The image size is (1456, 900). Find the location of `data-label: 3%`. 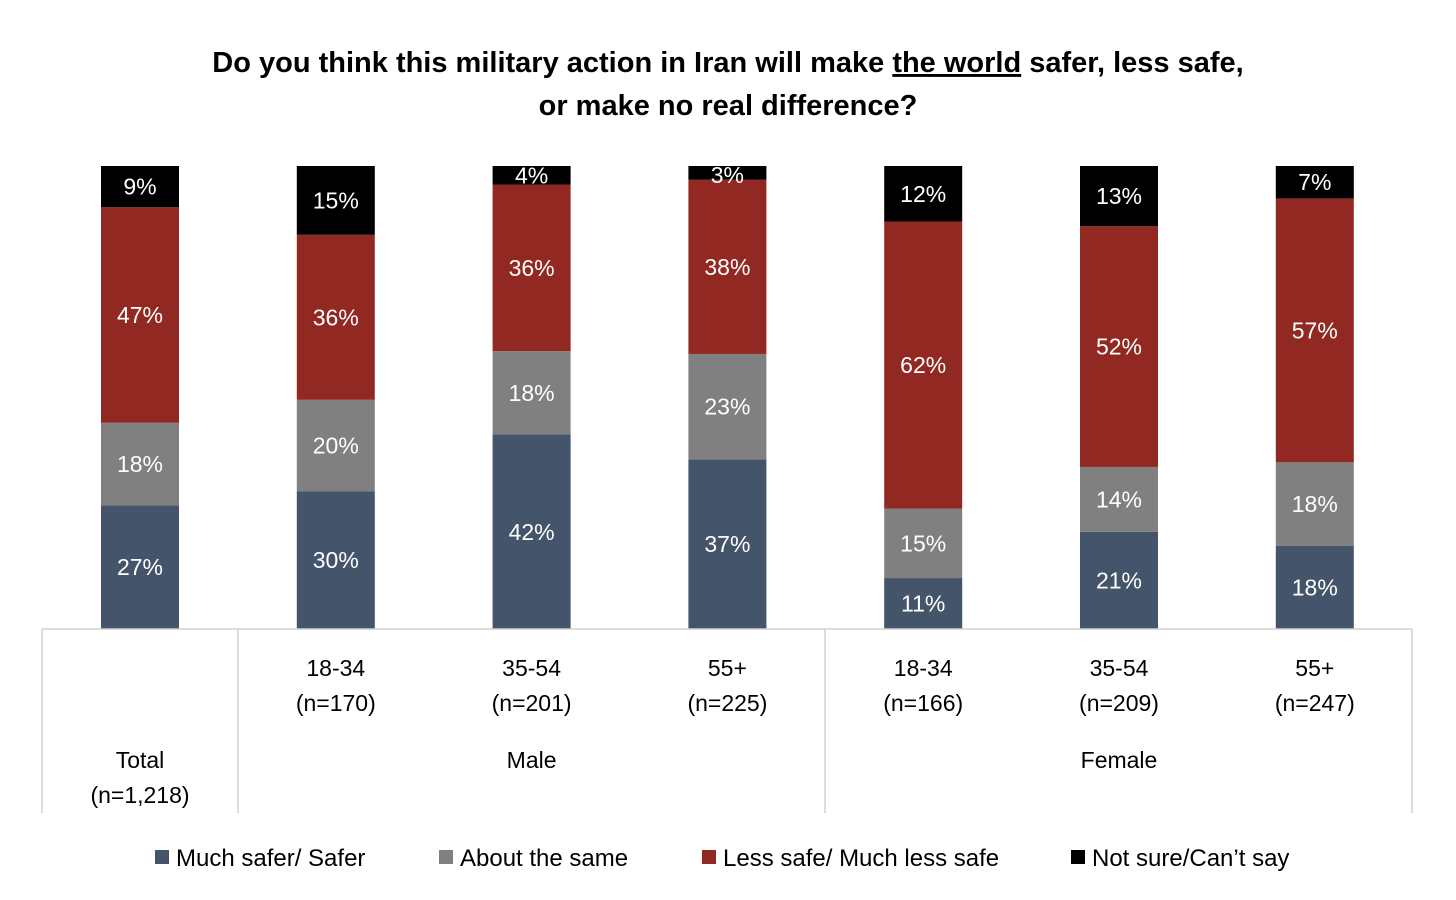

data-label: 3% is located at coordinates (727, 175).